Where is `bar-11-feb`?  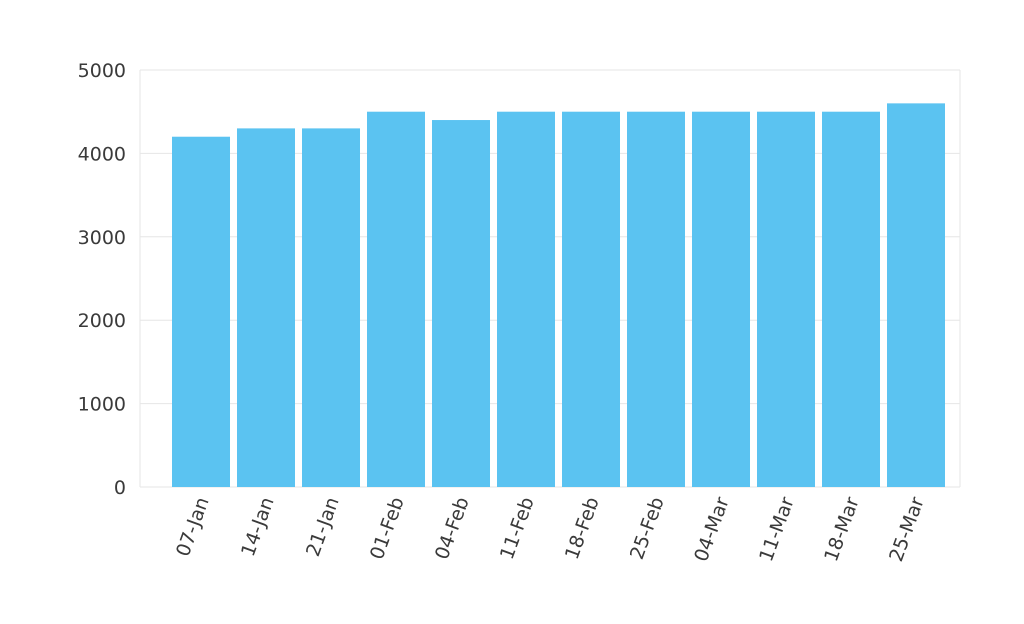
bar-11-feb is located at coordinates (526, 299).